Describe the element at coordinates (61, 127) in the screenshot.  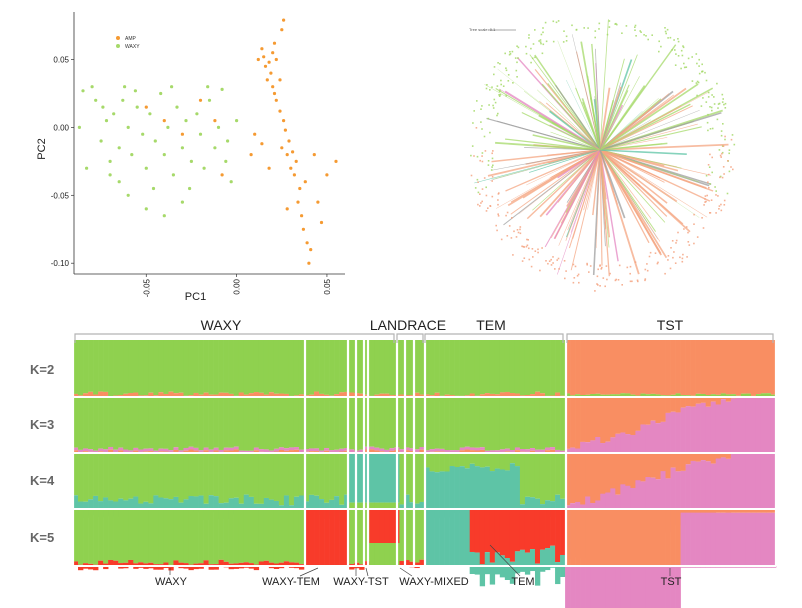
I see `pca-y-tick-label: 0.00` at that location.